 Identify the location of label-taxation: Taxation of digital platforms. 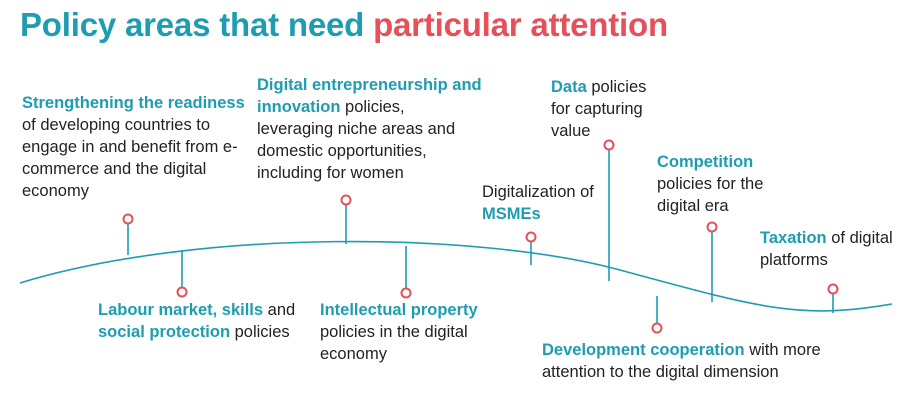
(835, 249).